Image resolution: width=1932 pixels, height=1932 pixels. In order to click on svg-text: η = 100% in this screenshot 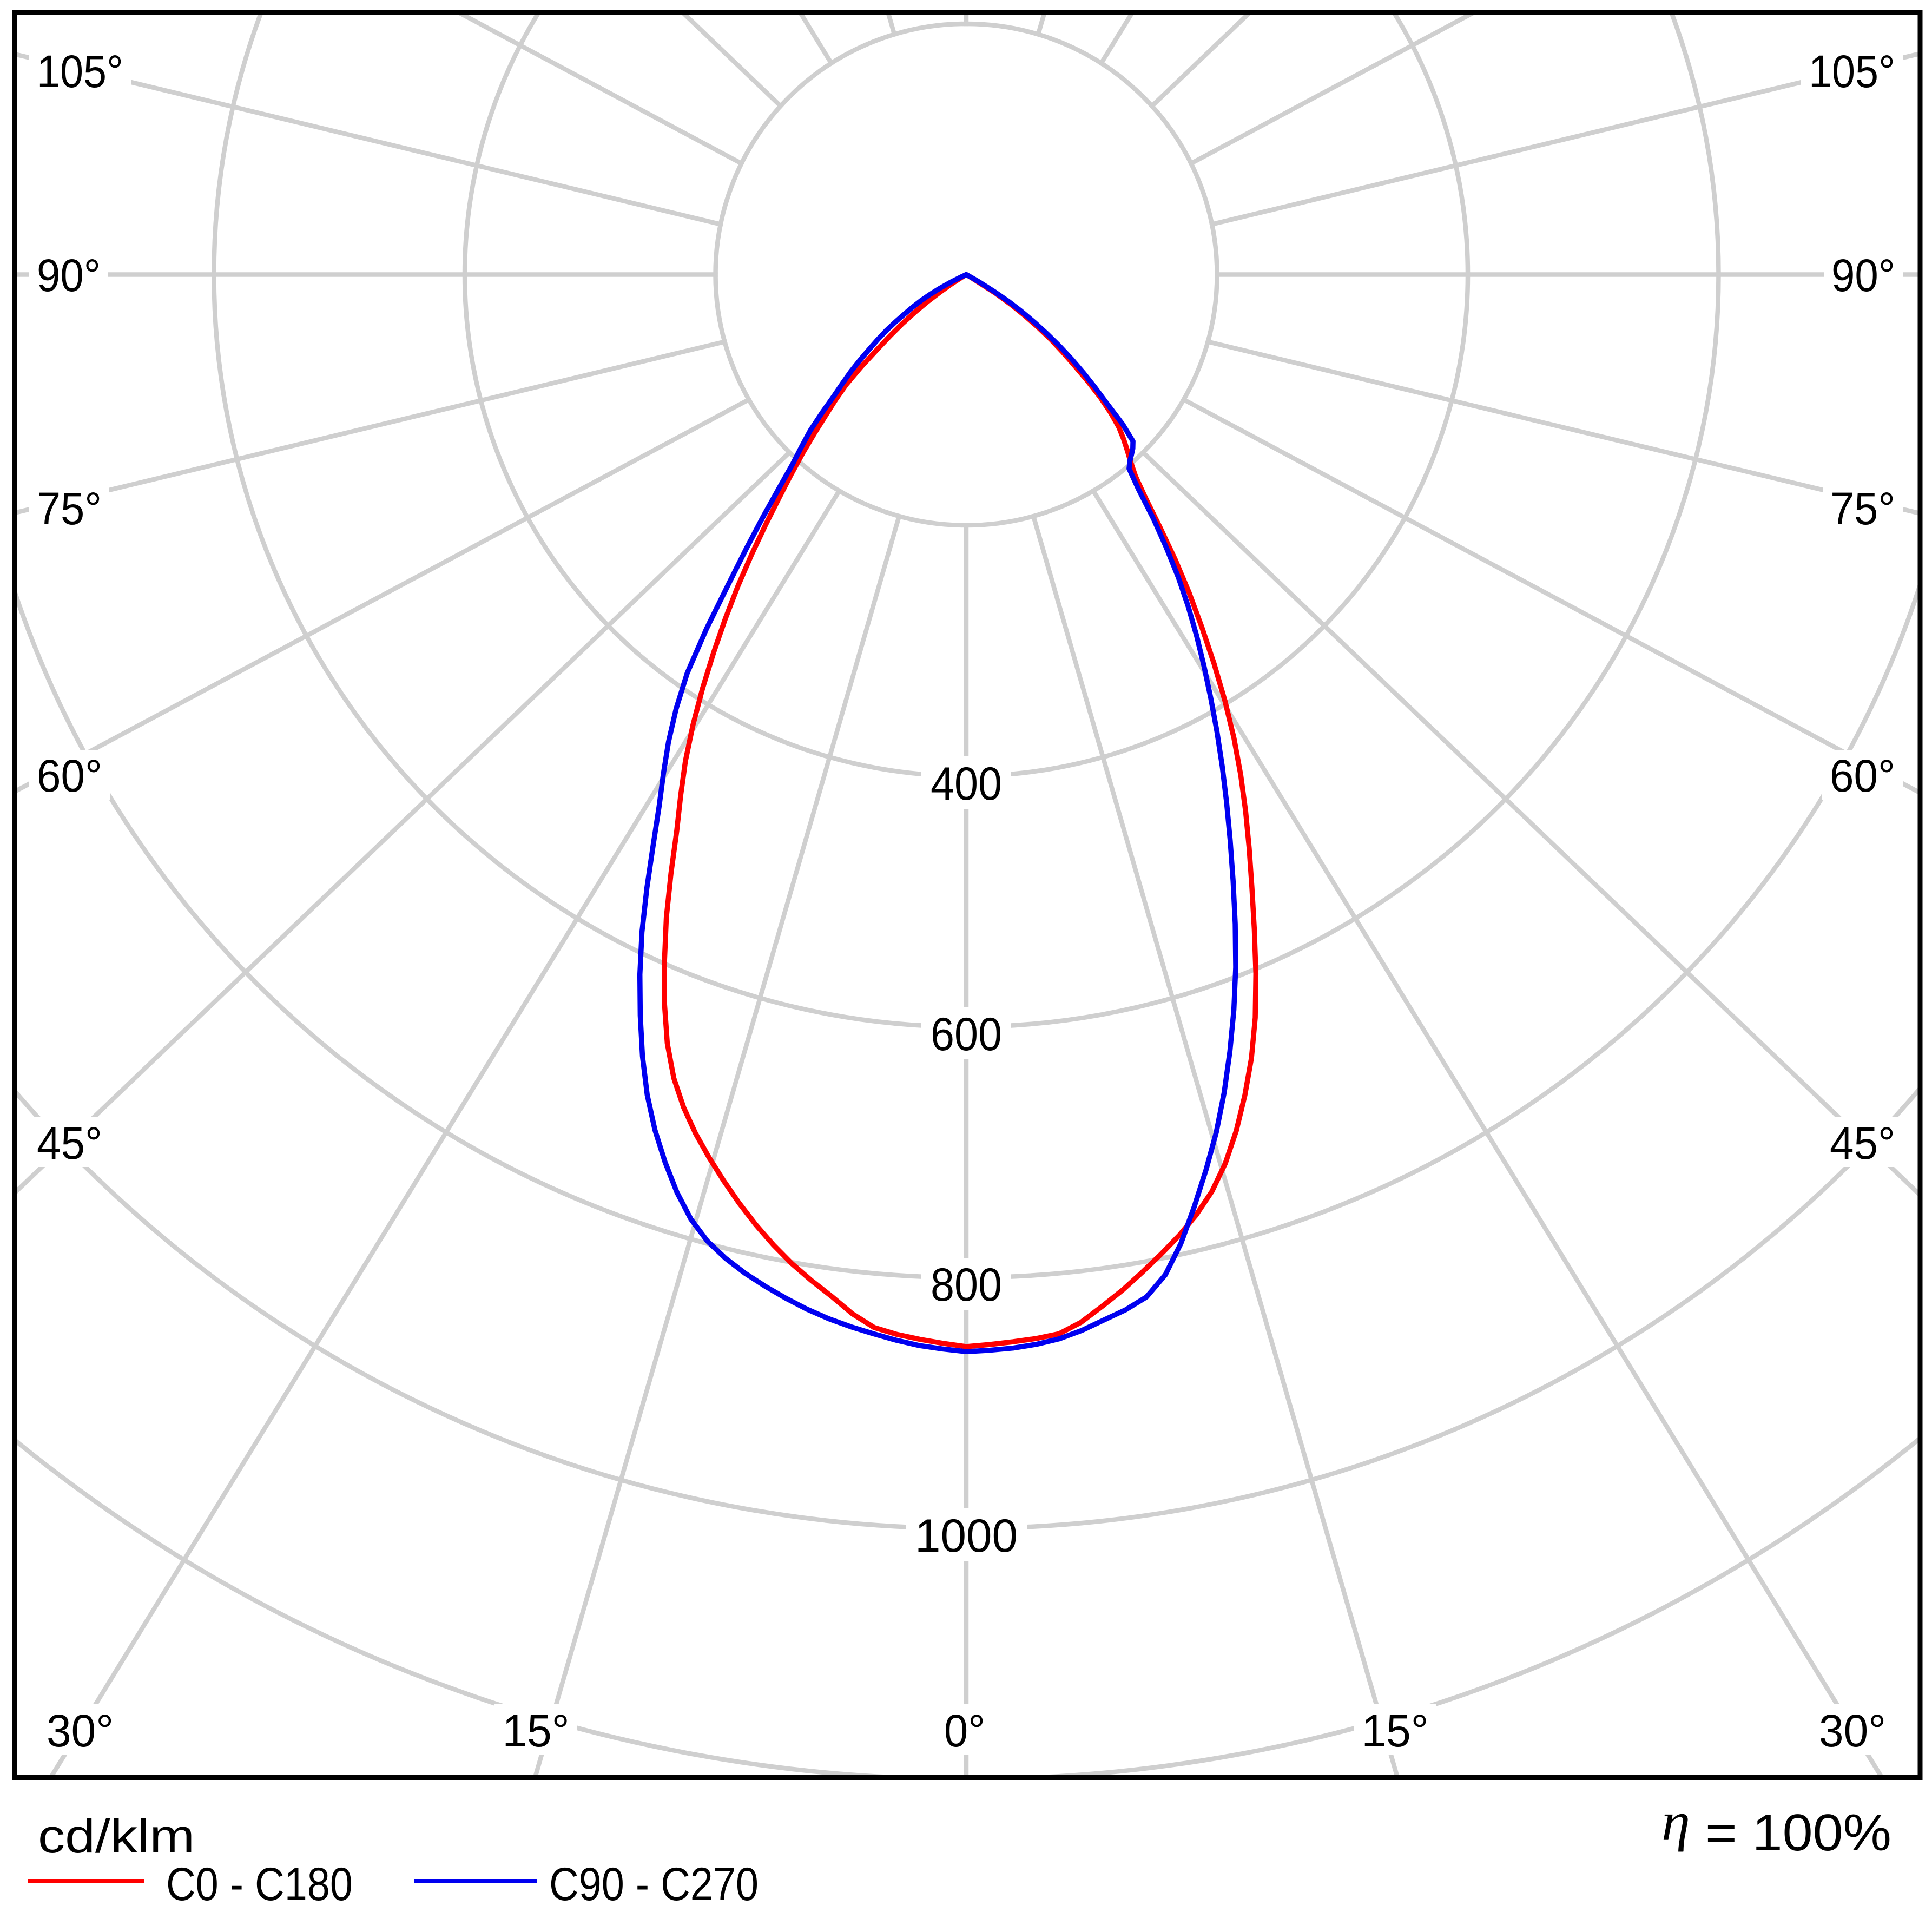, I will do `click(1776, 1826)`.